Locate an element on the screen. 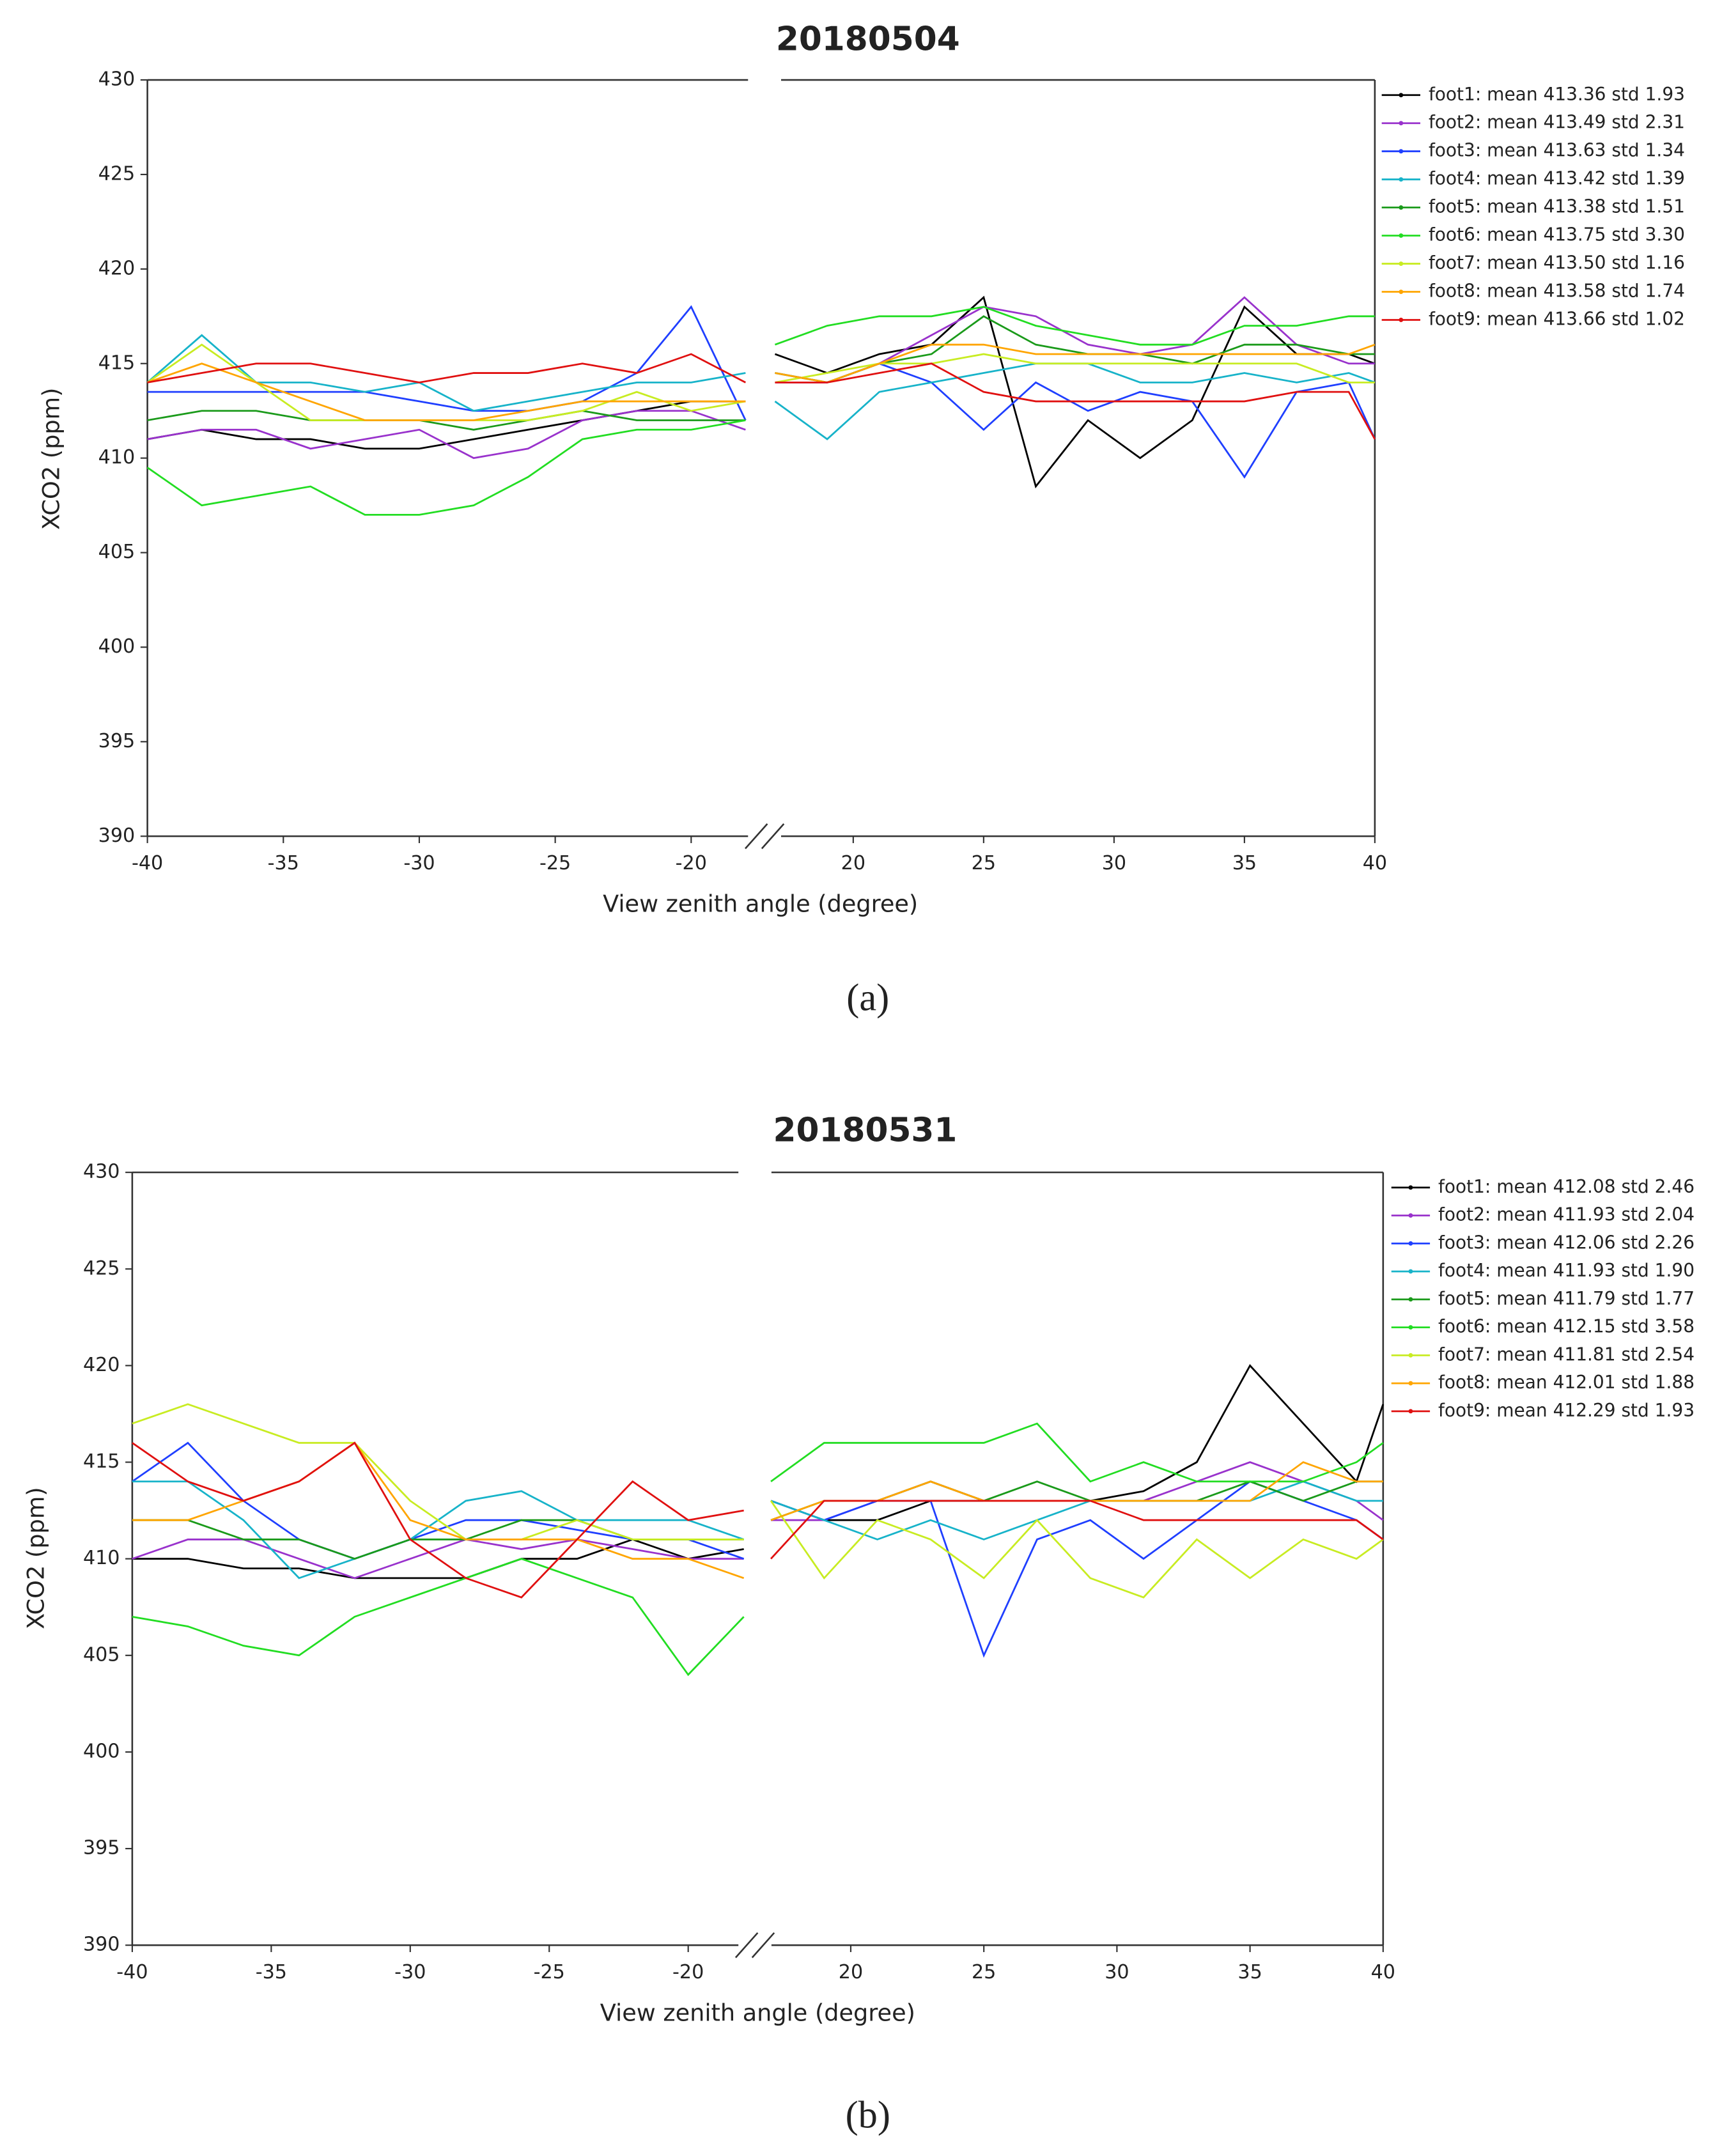  legend-label: foot3: mean 412.06 std 2.26 is located at coordinates (1566, 1242).